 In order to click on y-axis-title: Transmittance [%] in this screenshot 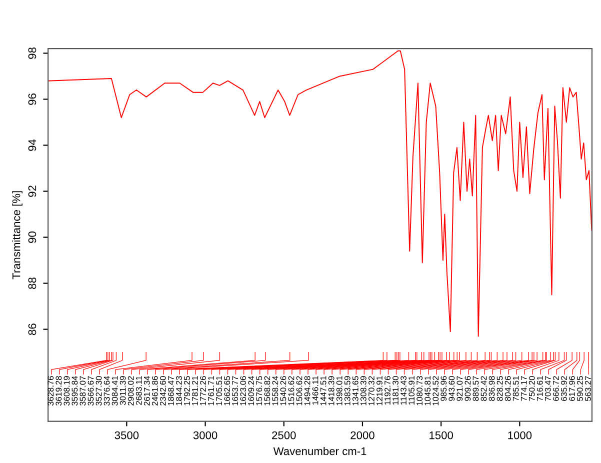, I will do `click(17, 235)`.